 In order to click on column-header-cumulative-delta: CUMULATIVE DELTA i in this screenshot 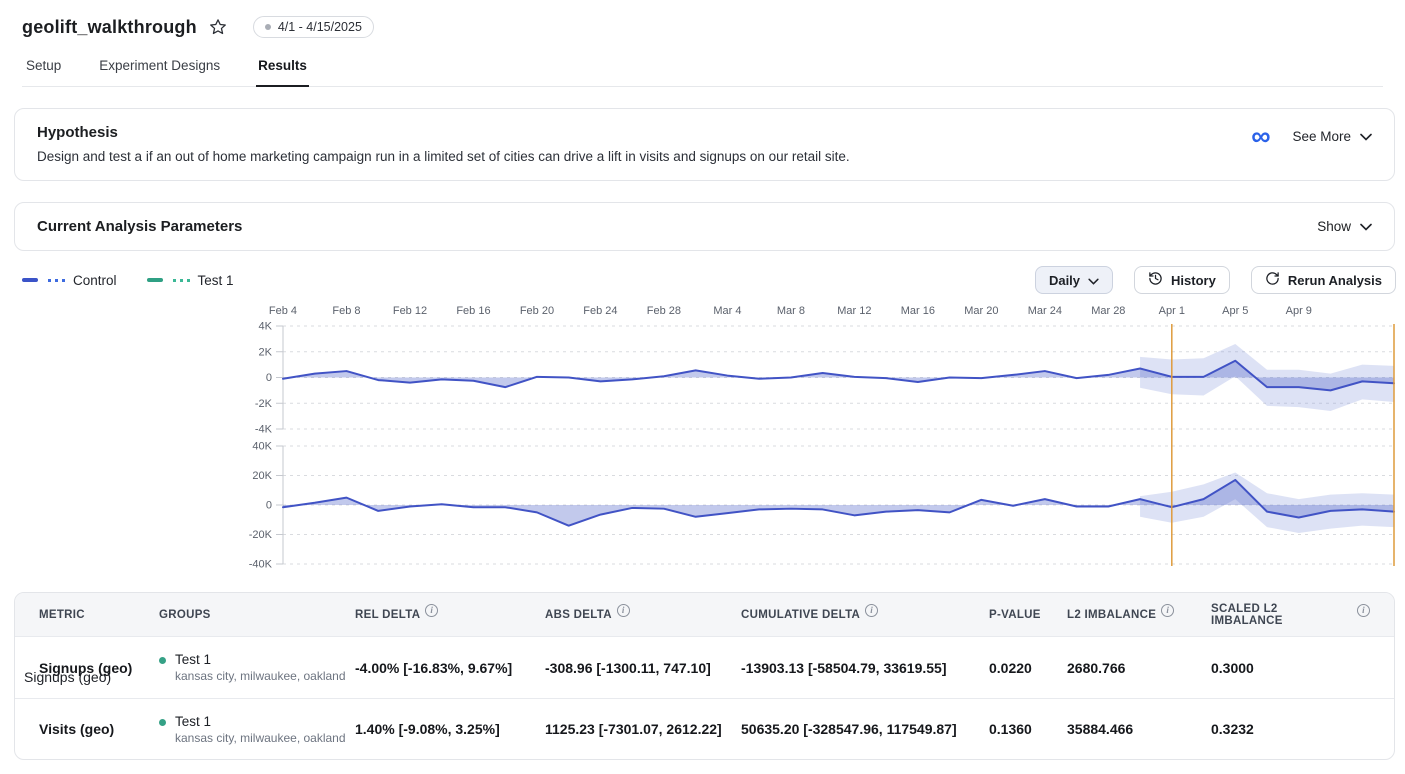, I will do `click(865, 612)`.